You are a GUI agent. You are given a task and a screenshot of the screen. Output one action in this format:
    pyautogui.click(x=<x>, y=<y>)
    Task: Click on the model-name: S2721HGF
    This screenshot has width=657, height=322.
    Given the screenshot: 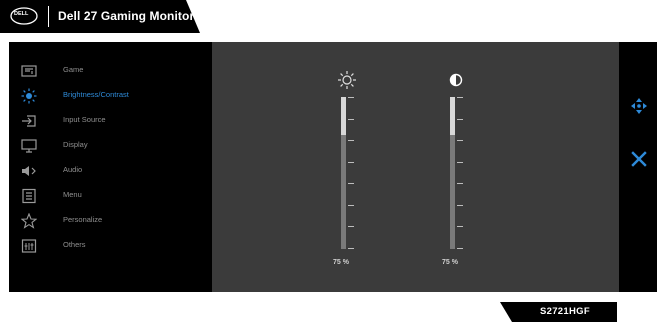 What is the action you would take?
    pyautogui.click(x=565, y=311)
    